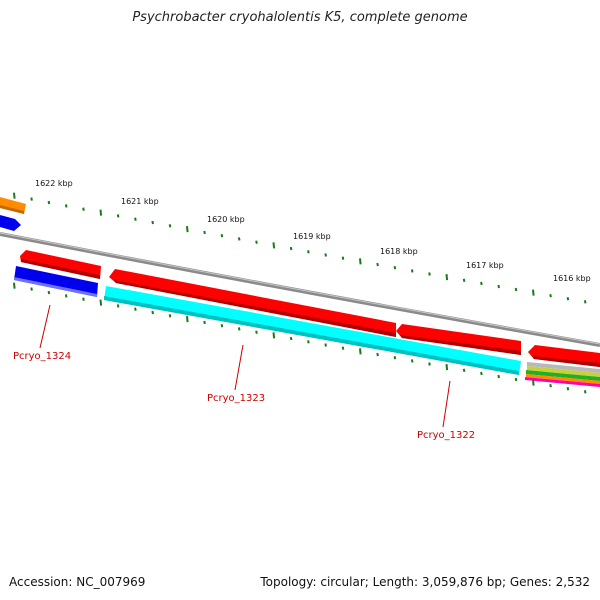 Image resolution: width=600 pixels, height=600 pixels. What do you see at coordinates (54, 183) in the screenshot?
I see `tick-label-1622: 1622 kbp` at bounding box center [54, 183].